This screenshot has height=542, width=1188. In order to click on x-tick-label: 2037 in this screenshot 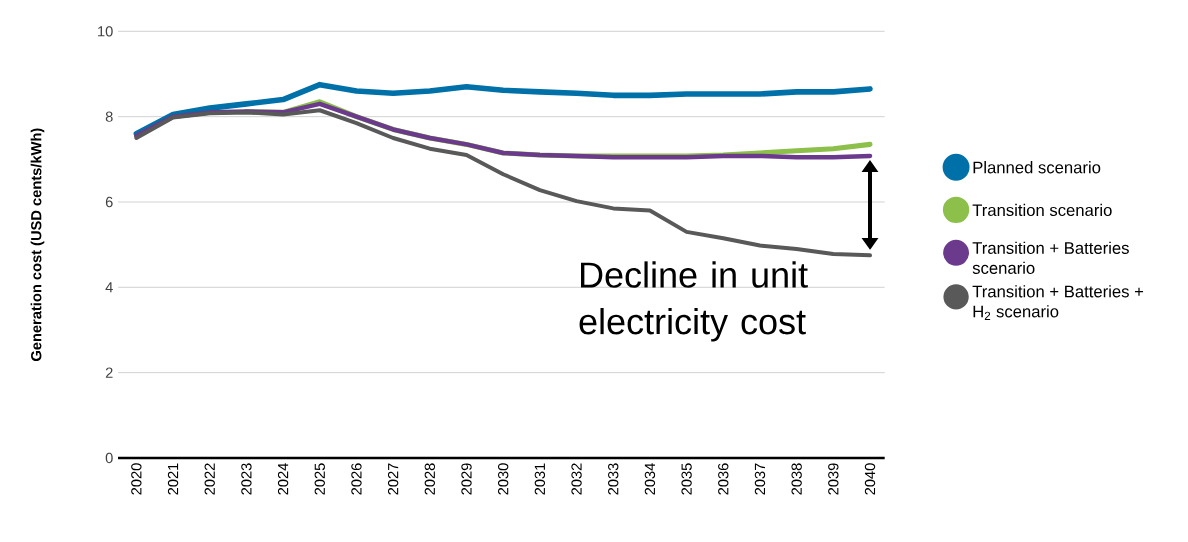, I will do `click(760, 479)`.